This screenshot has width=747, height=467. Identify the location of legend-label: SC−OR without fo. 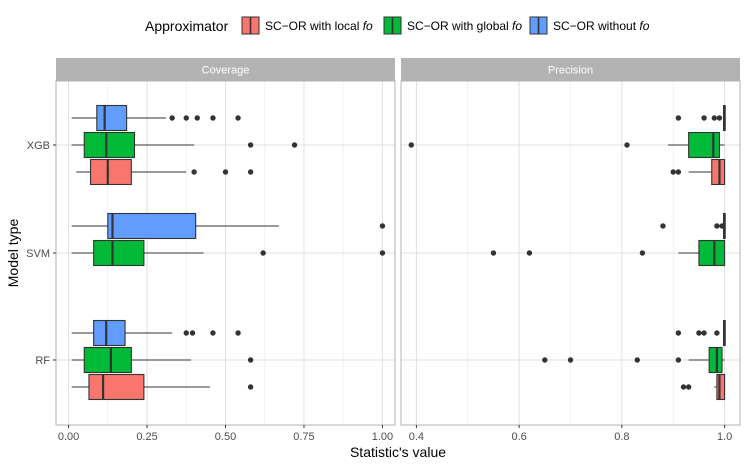
(601, 26).